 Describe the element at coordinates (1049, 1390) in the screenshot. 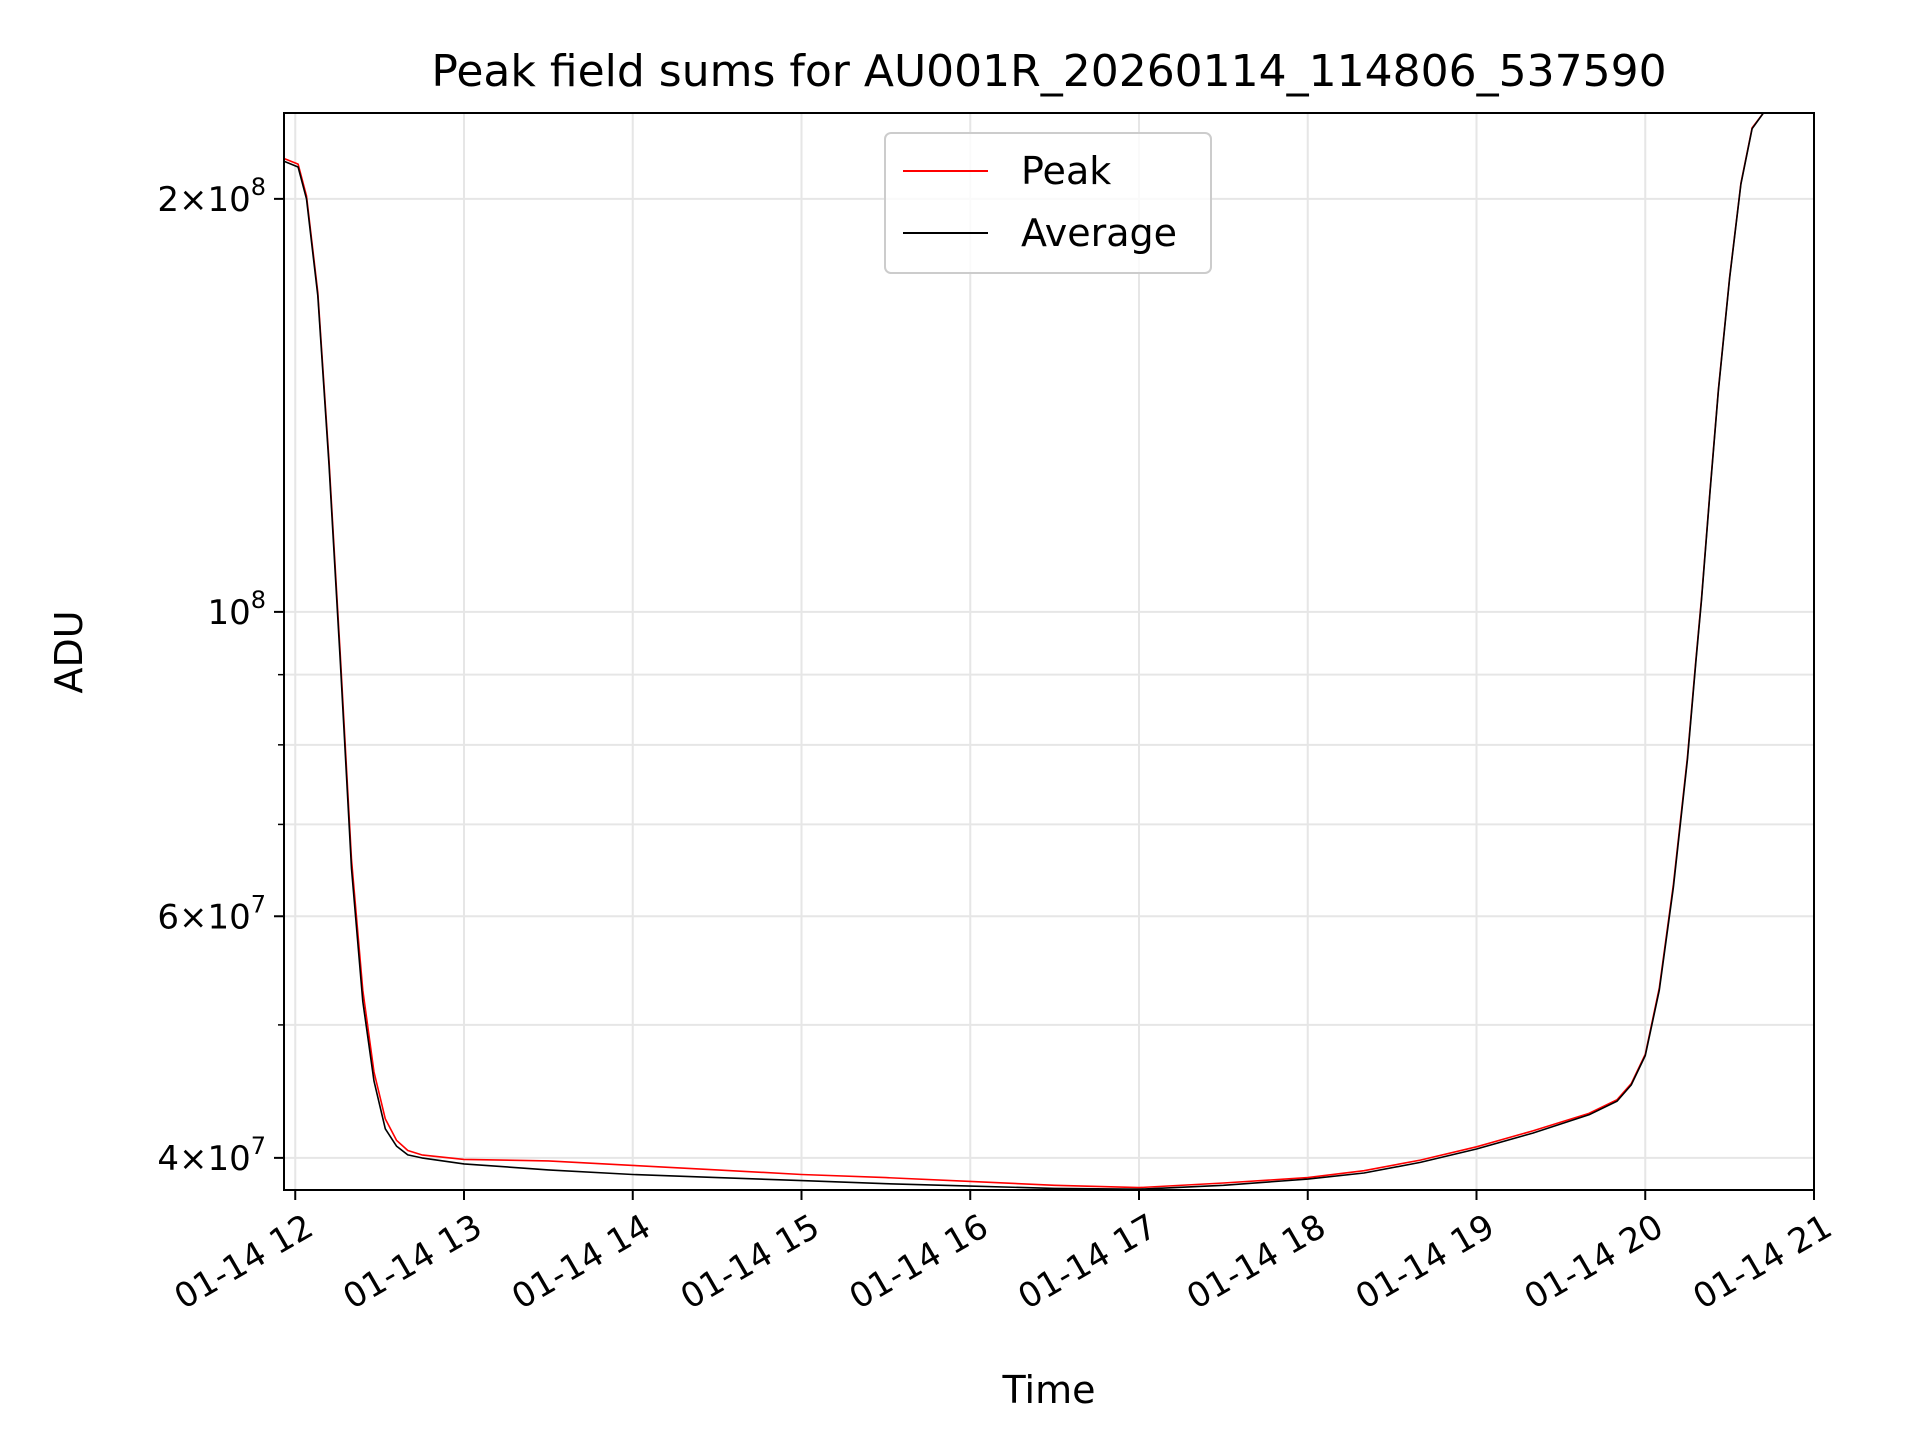

I see `x-axis-label: Time` at that location.